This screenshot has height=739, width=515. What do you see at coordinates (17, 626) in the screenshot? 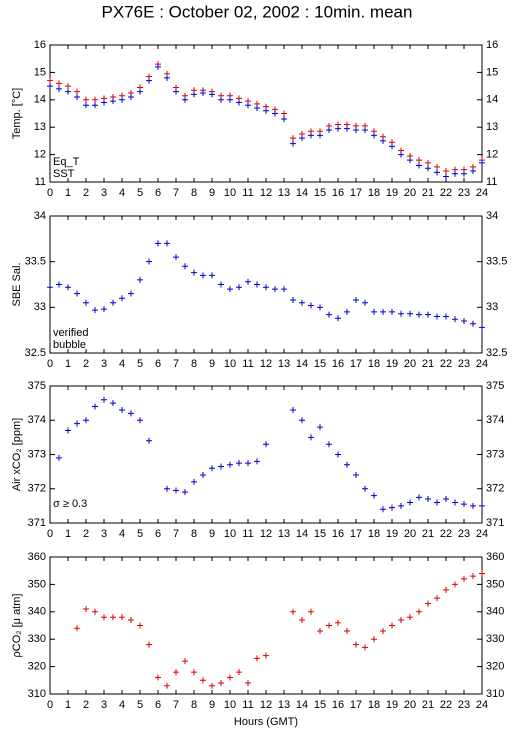
I see `y-axis-label: ρCO₂ [μ atm]` at bounding box center [17, 626].